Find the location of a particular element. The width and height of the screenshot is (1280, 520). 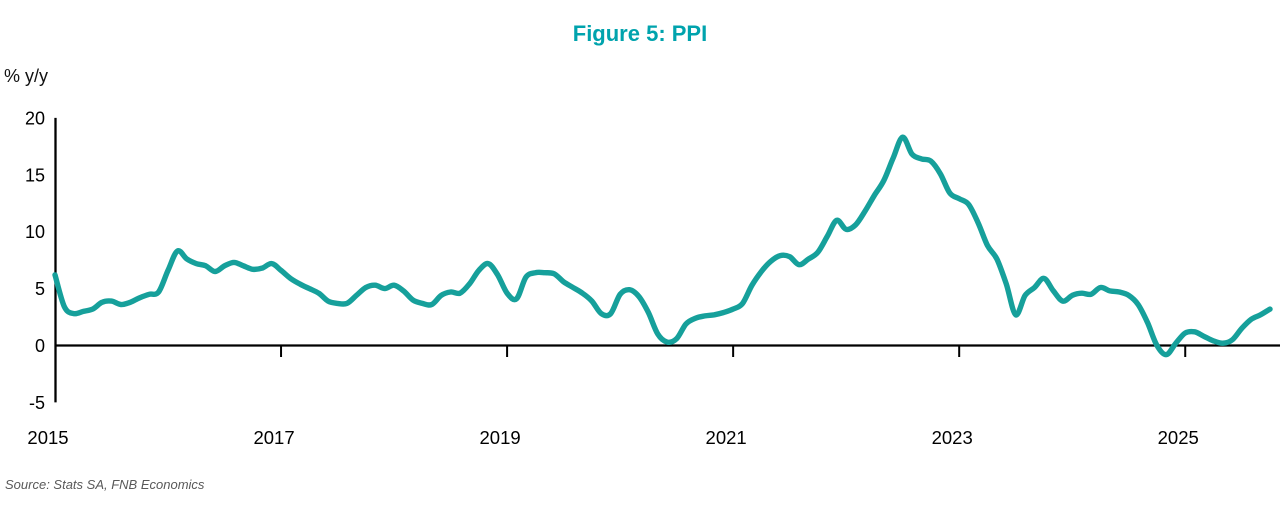

chart-title: Figure 5: PPI is located at coordinates (640, 33).